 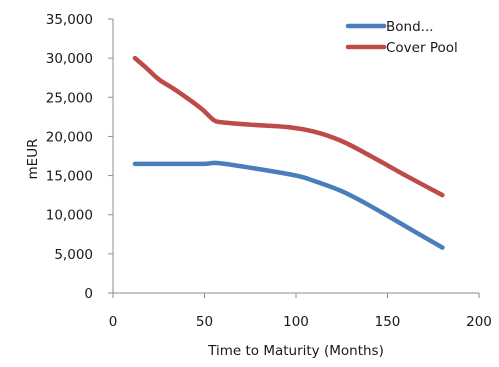 What do you see at coordinates (88, 294) in the screenshot?
I see `y-tick-label: 0` at bounding box center [88, 294].